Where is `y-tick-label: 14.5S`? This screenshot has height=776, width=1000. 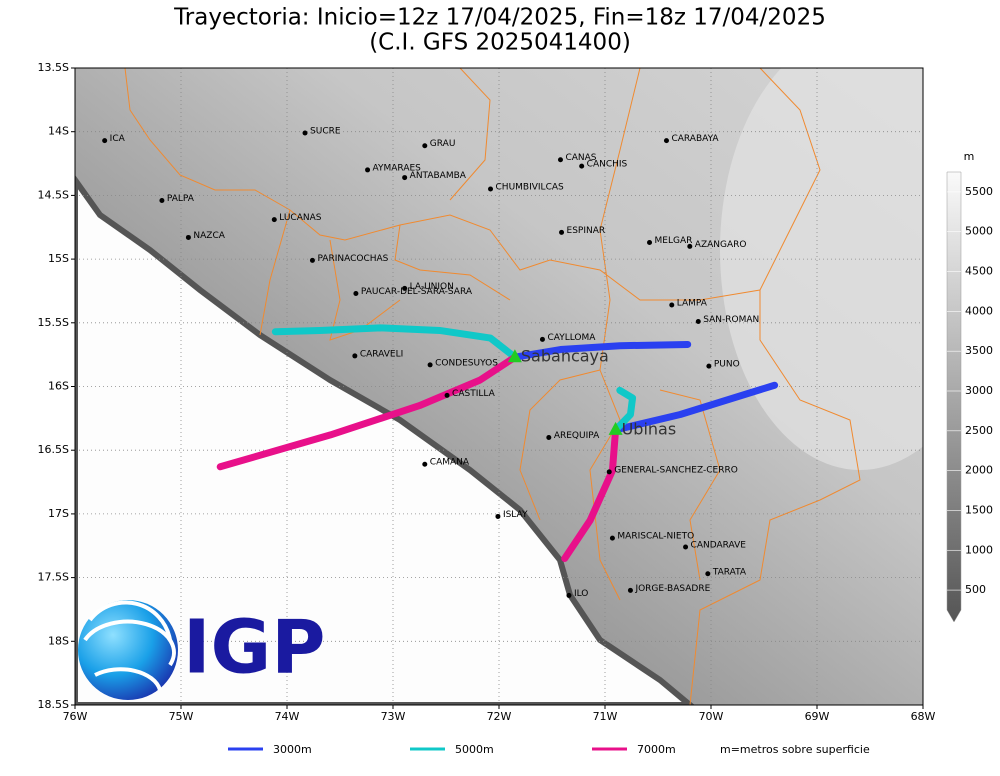 y-tick-label: 14.5S is located at coordinates (53, 194).